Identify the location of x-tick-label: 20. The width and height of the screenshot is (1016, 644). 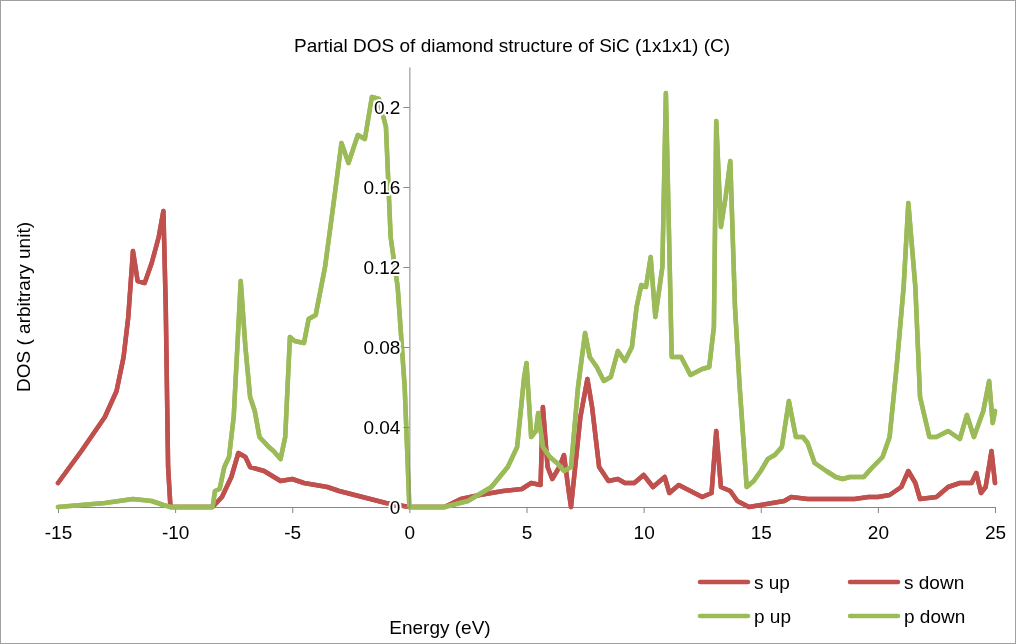
(878, 532).